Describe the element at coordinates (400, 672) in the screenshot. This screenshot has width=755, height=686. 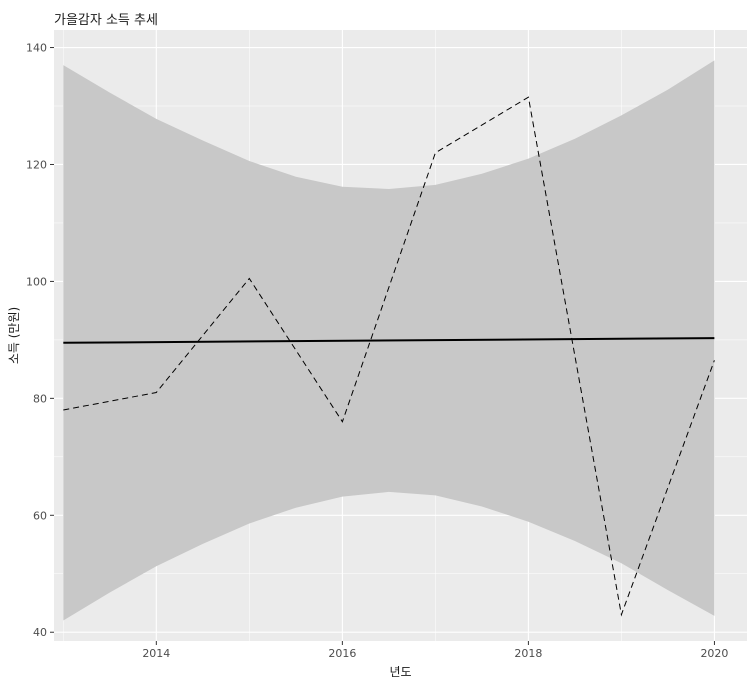
I see `x-axis-title: 년도` at that location.